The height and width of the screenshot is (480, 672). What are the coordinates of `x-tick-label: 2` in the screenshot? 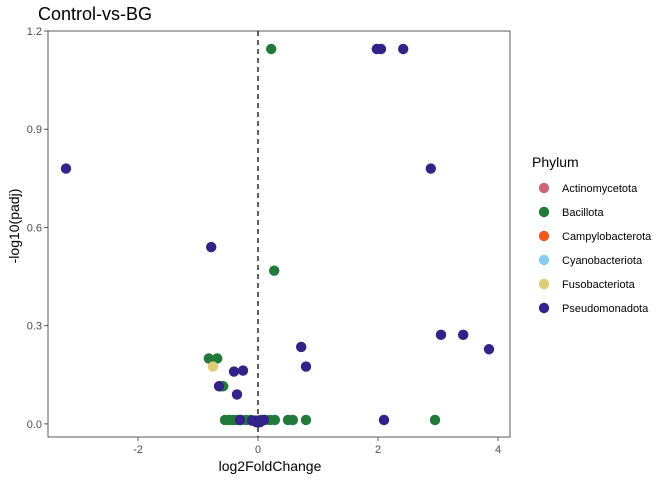 It's located at (378, 450).